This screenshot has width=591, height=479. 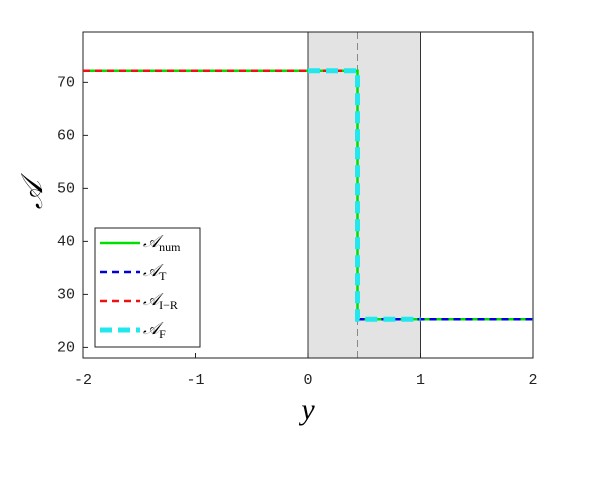 I want to click on x-tick-label: 0, so click(x=307, y=380).